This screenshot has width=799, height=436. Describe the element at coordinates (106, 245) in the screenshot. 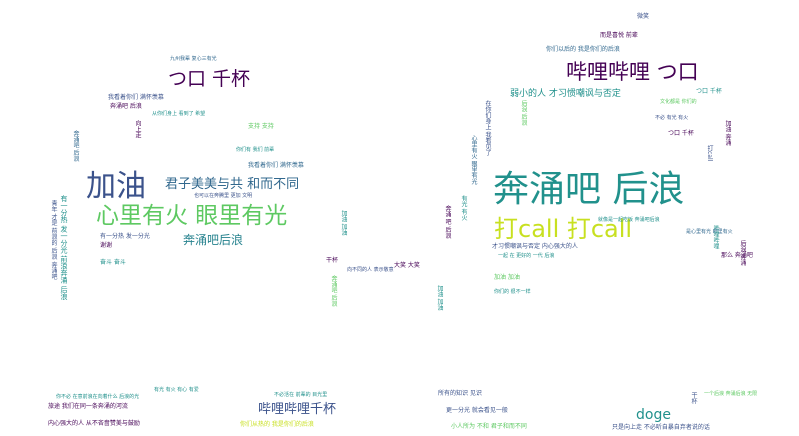

I see `word-23: 谢谢` at that location.